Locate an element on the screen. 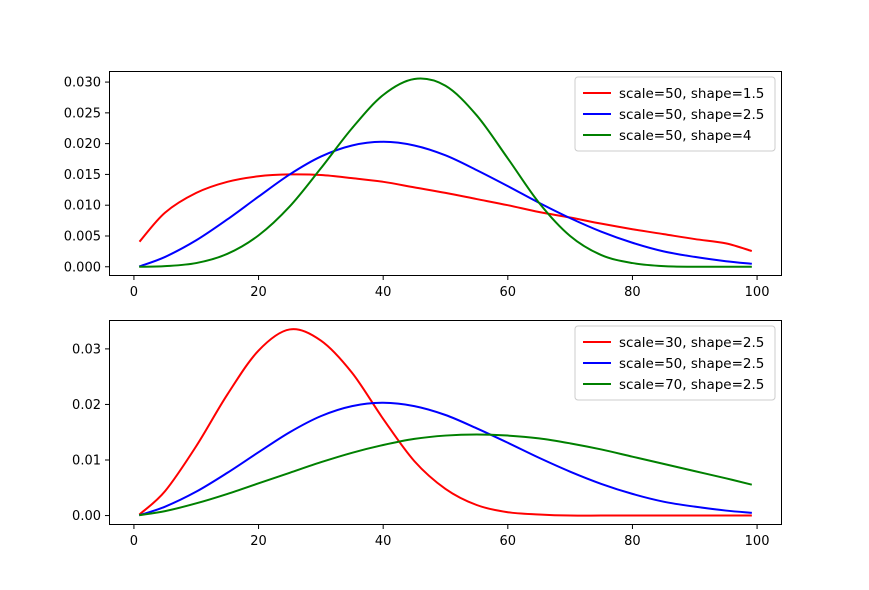  y-tick-label: 0.030 is located at coordinates (82, 83).